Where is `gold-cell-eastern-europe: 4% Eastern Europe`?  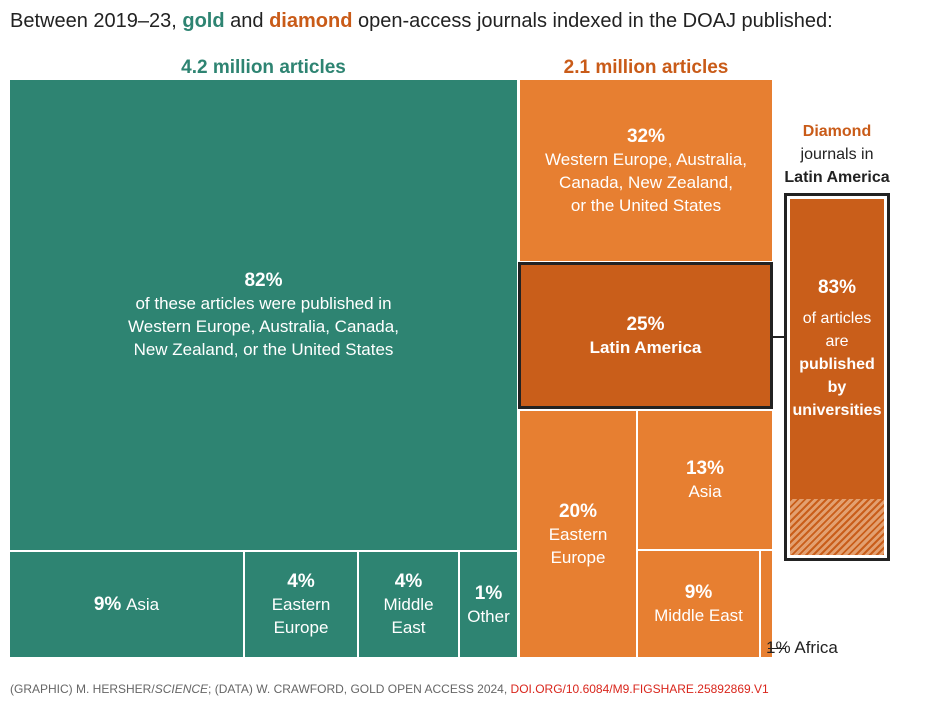 gold-cell-eastern-europe: 4% Eastern Europe is located at coordinates (301, 604).